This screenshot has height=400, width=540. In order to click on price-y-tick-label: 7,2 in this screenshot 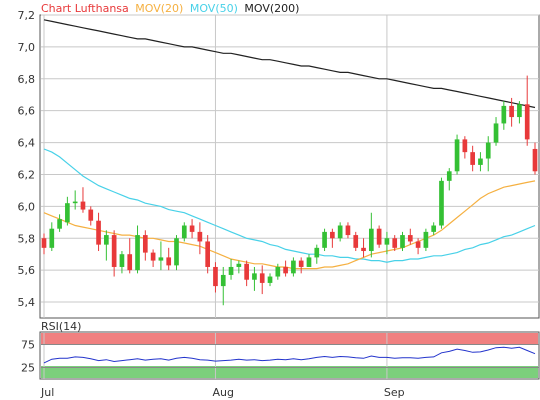, I will do `click(27, 15)`.